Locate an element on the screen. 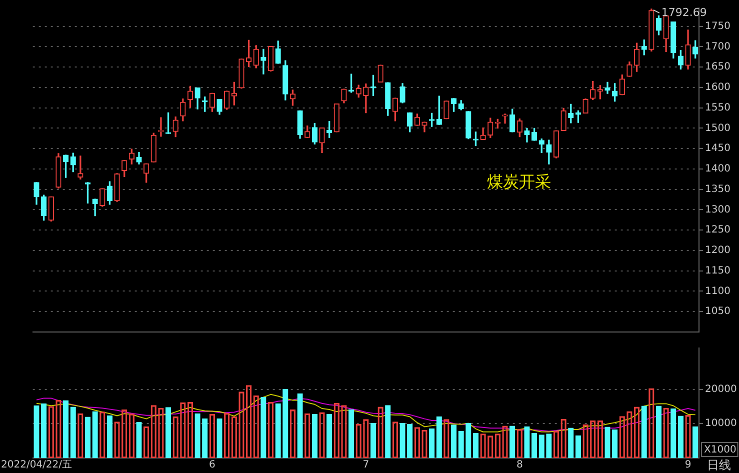 This screenshot has height=473, width=739. text: 日线 is located at coordinates (719, 465).